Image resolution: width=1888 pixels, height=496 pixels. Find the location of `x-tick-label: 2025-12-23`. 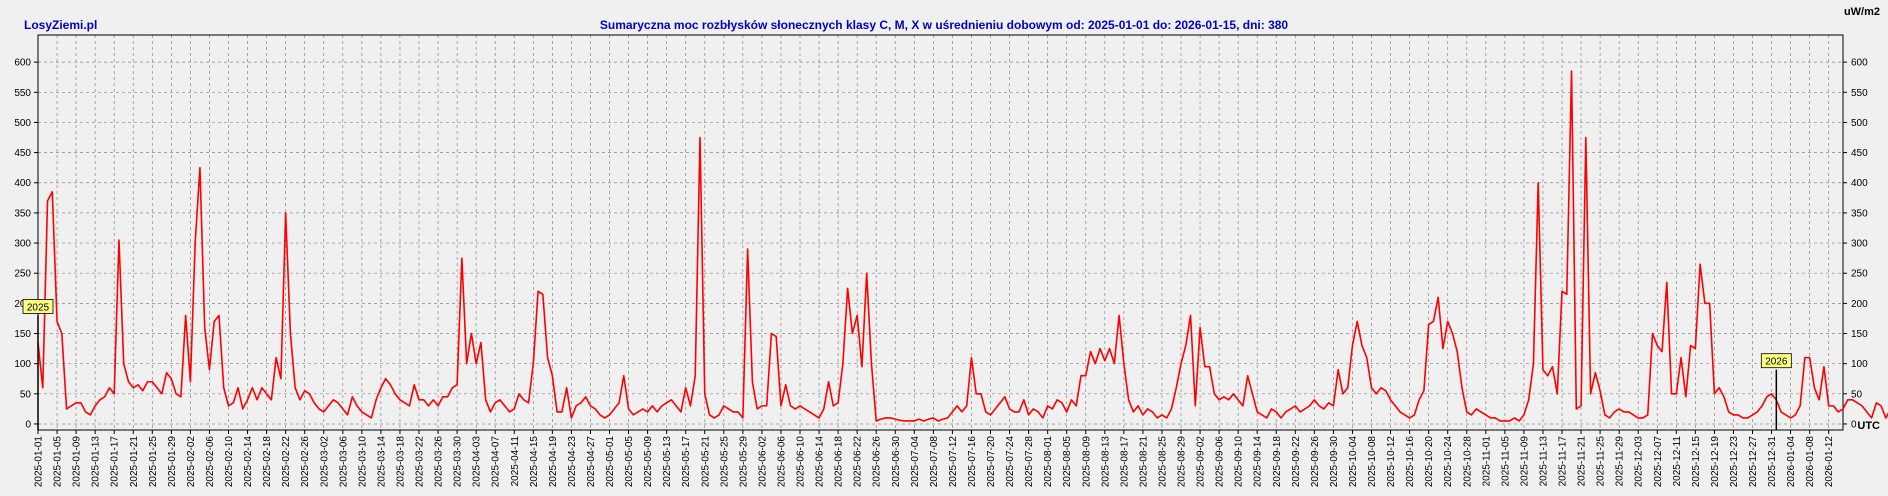

x-tick-label: 2025-12-23 is located at coordinates (1734, 462).